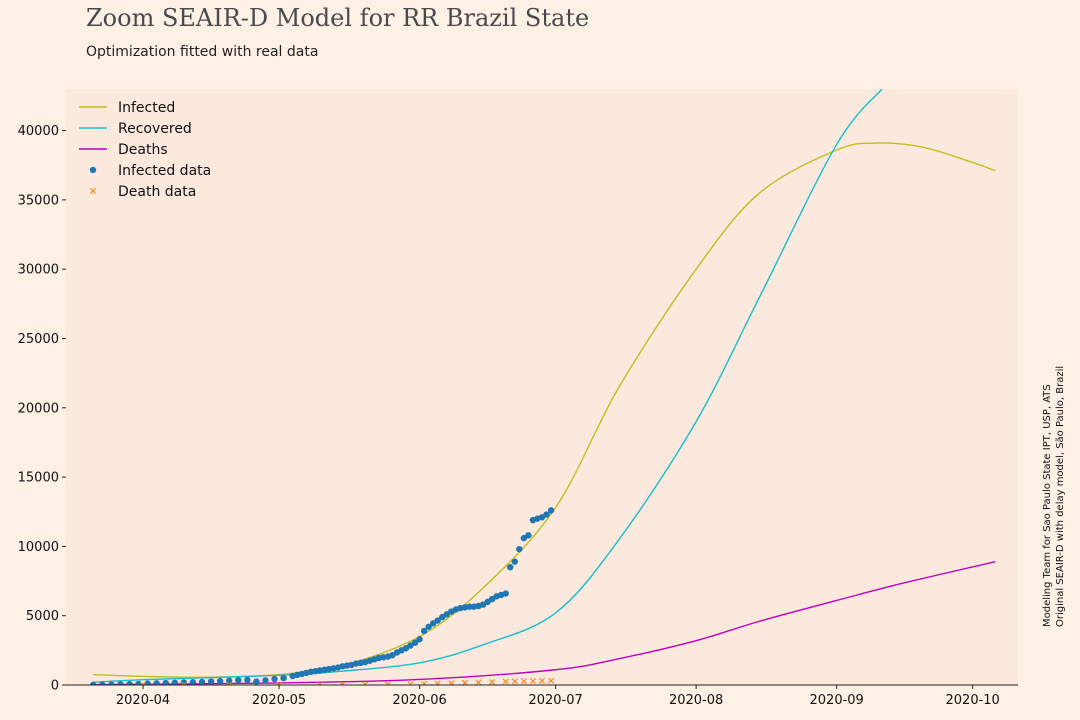  Describe the element at coordinates (837, 700) in the screenshot. I see `x-tick-label: 2020-09` at that location.